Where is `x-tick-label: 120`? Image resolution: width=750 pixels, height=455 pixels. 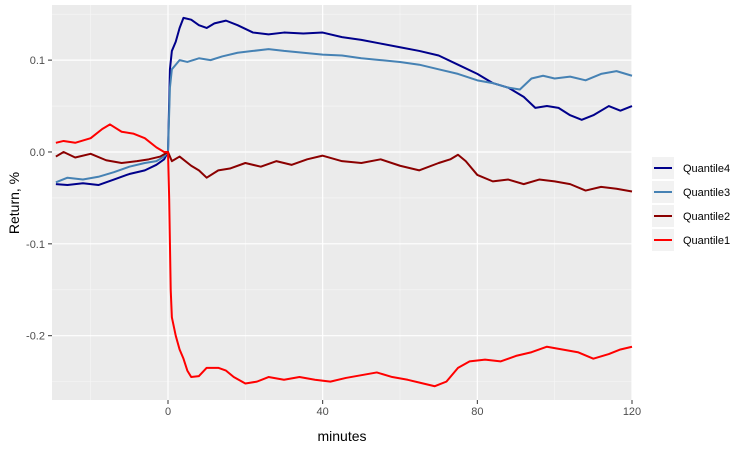 x-tick-label: 120 is located at coordinates (632, 412).